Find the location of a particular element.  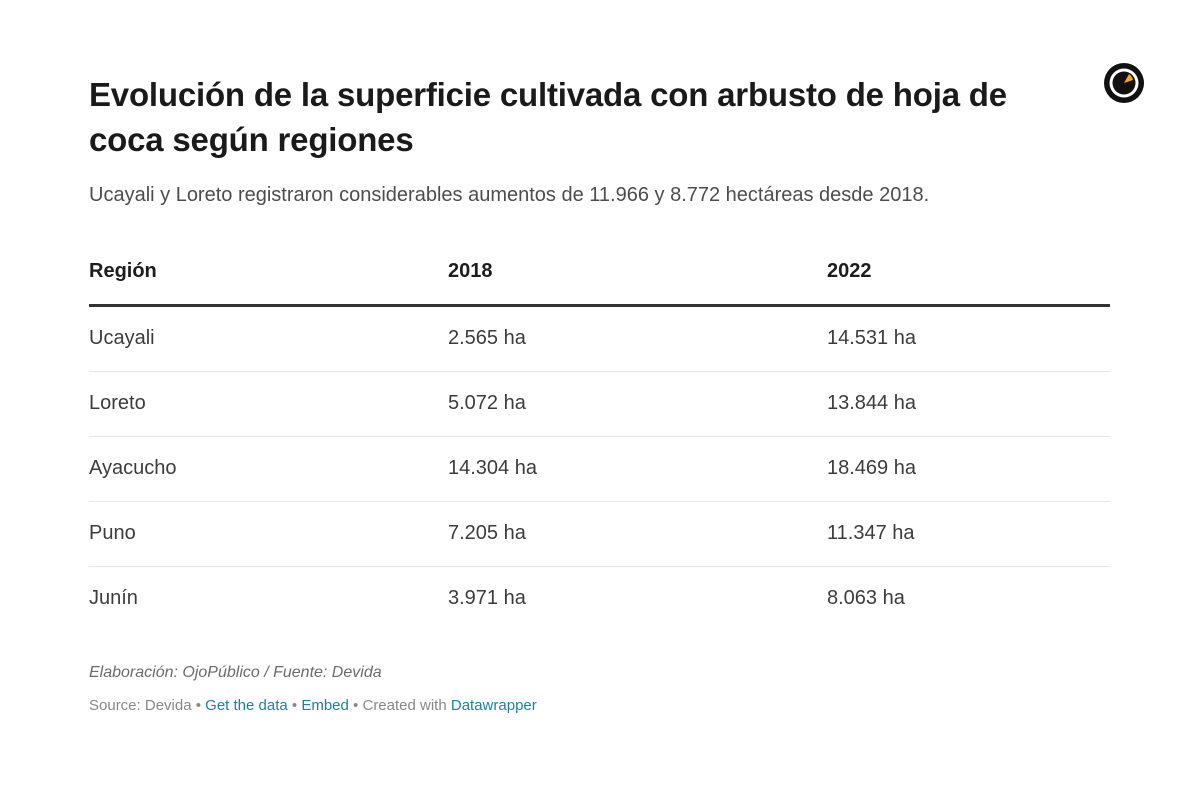

table-row: Puno 7.205 ha 11.347 ha is located at coordinates (599, 534).